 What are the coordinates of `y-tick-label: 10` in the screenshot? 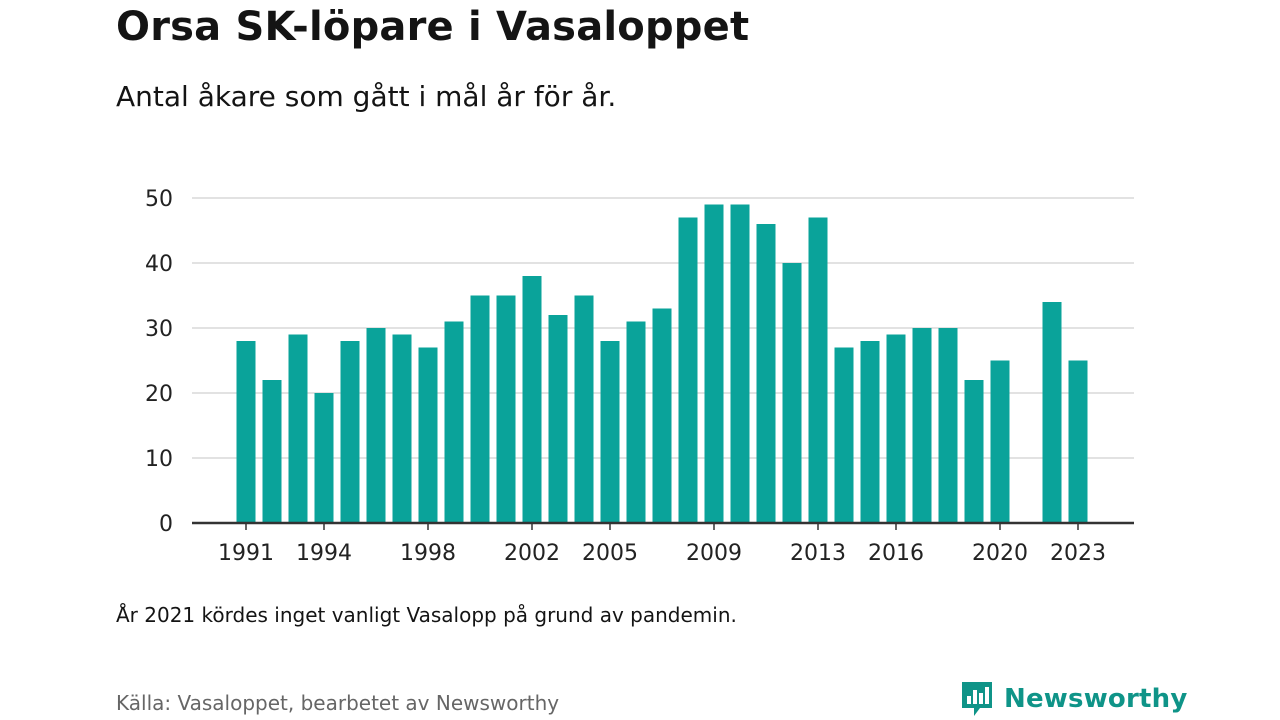 It's located at (159, 459).